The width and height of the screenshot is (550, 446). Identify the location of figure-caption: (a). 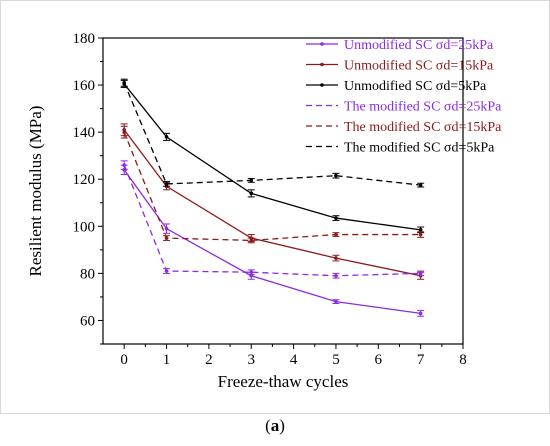
(275, 426).